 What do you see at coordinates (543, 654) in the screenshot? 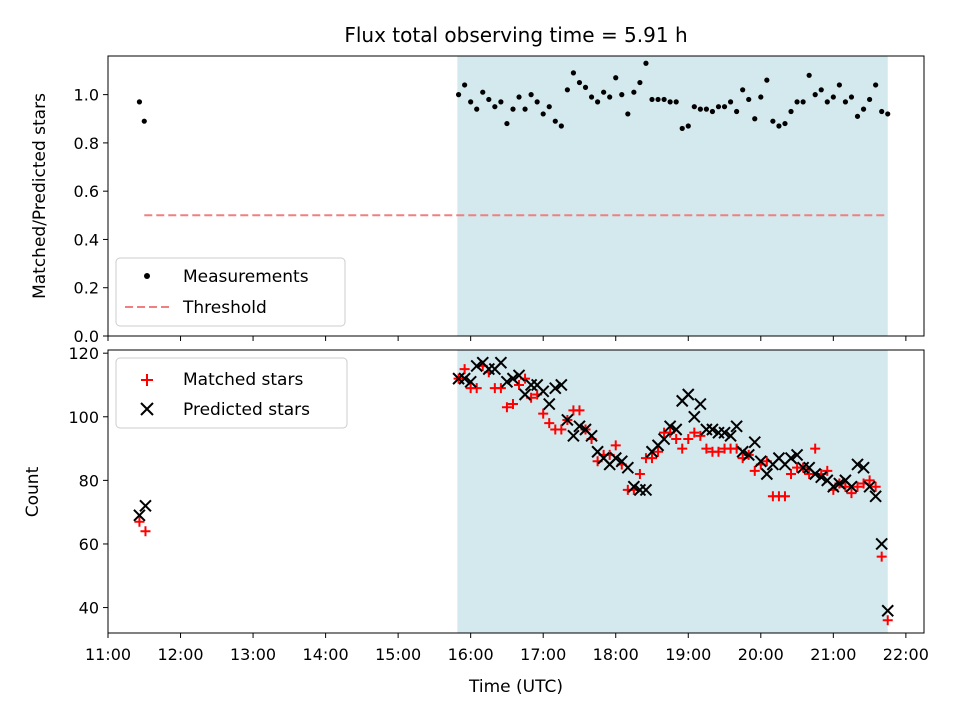
I see `x-tick-label: 17:00` at bounding box center [543, 654].